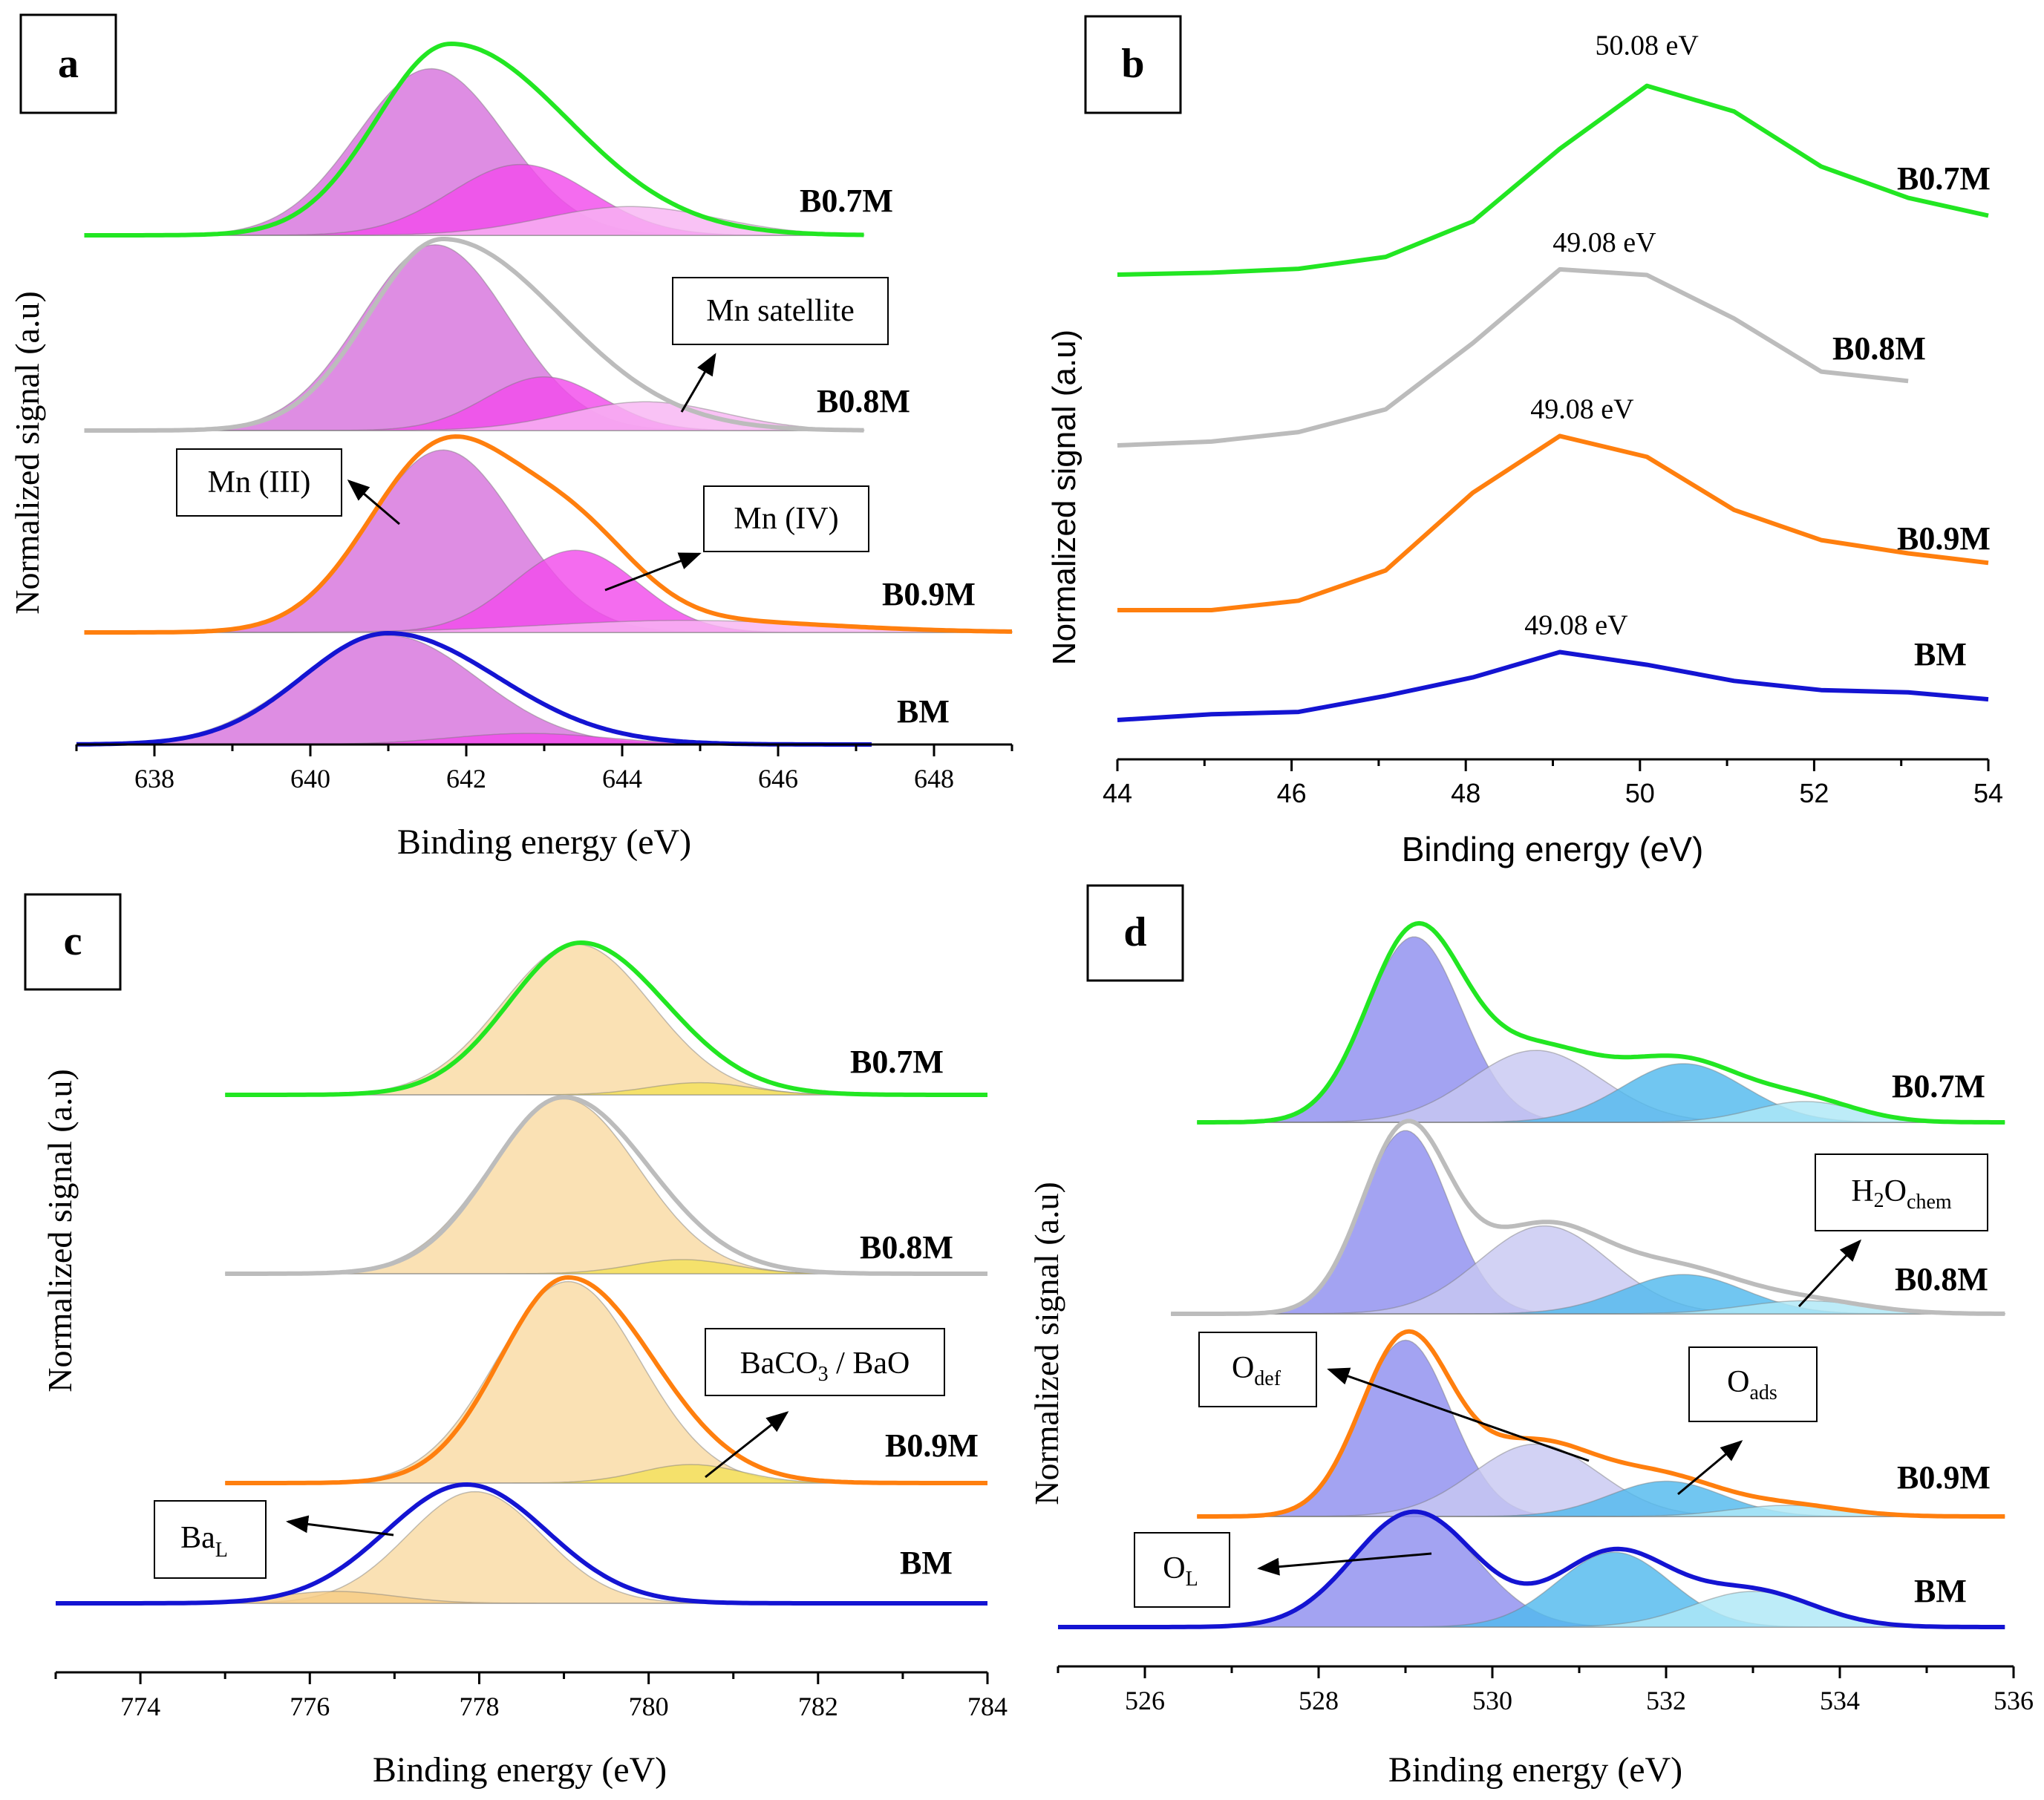 This screenshot has height=1800, width=2044. Describe the element at coordinates (1604, 243) in the screenshot. I see `peak-label-b08m: 49.08 eV` at that location.